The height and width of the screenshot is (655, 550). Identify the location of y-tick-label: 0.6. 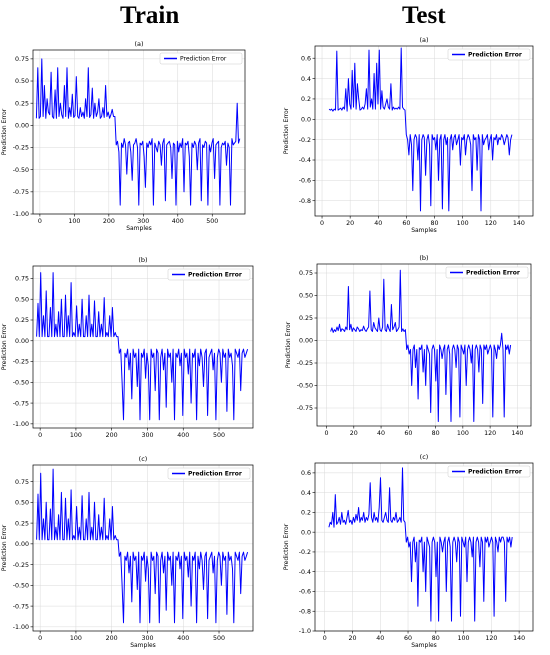
(306, 473).